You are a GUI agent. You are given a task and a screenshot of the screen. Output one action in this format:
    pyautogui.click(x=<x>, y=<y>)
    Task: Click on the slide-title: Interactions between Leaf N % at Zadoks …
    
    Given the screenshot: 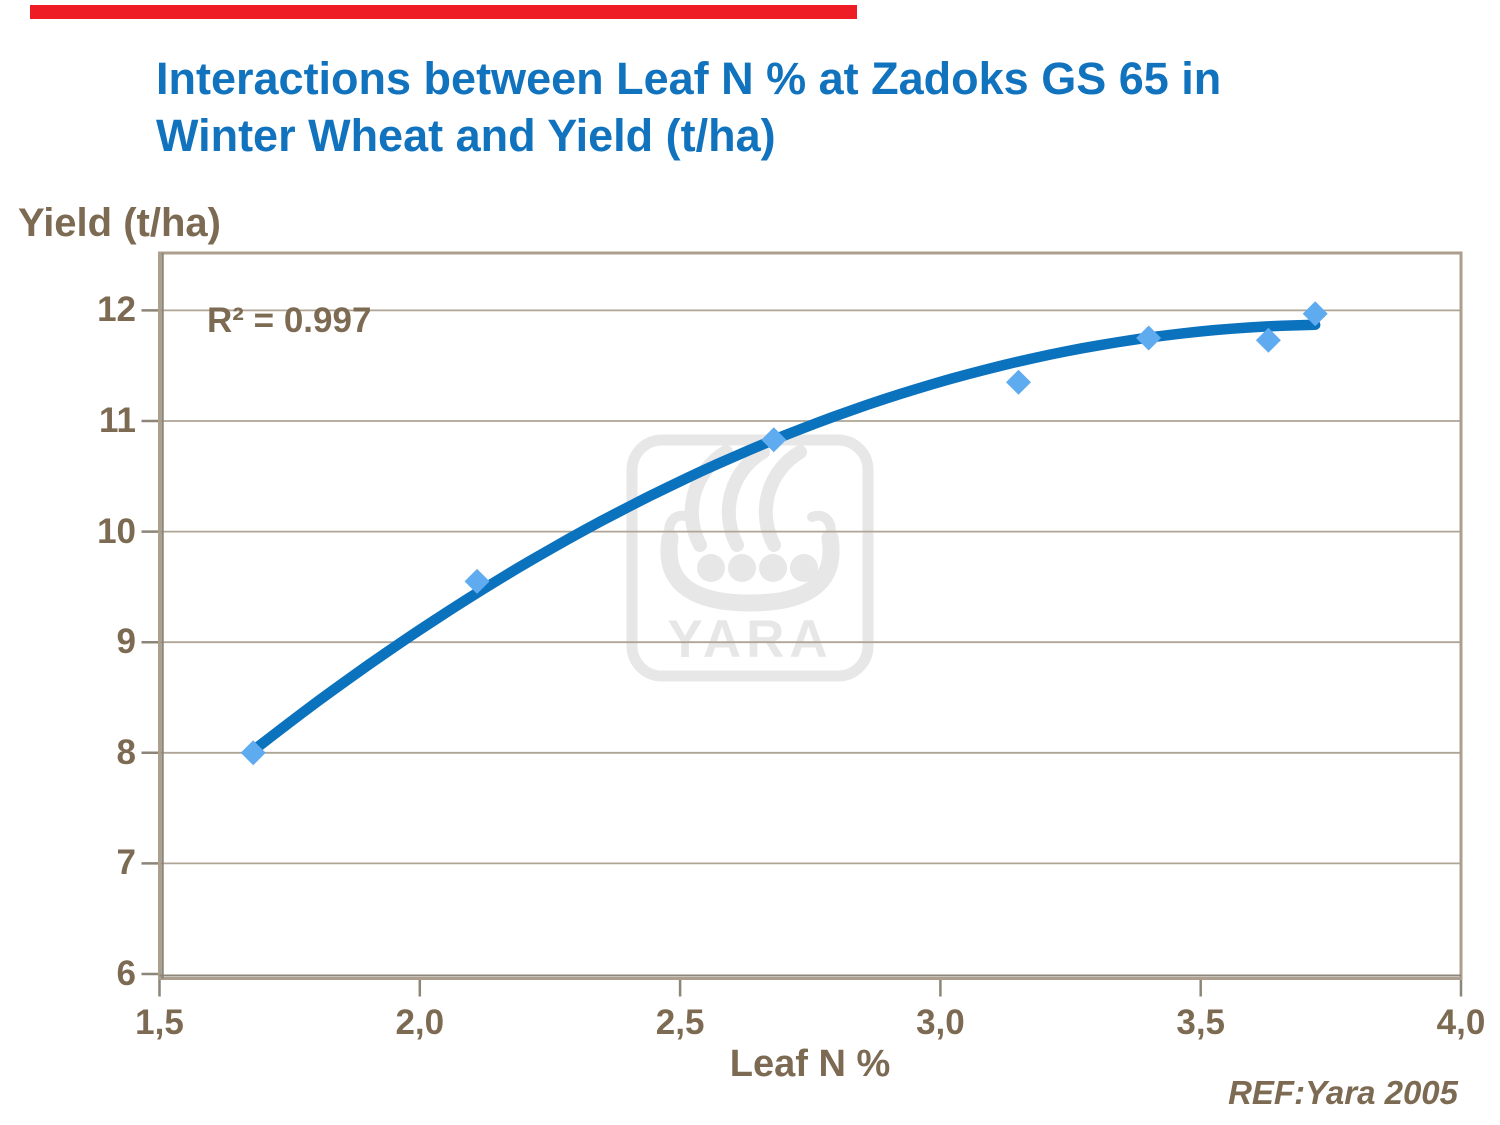 What is the action you would take?
    pyautogui.click(x=786, y=107)
    